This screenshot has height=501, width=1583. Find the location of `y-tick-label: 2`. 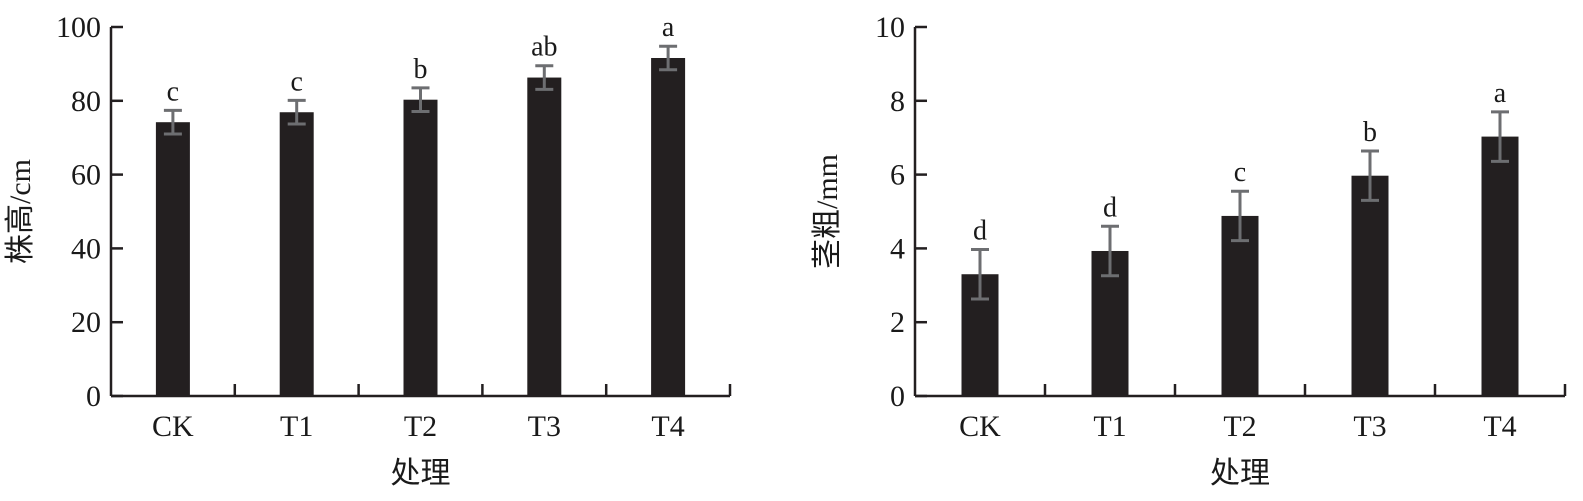

y-tick-label: 2 is located at coordinates (897, 322).